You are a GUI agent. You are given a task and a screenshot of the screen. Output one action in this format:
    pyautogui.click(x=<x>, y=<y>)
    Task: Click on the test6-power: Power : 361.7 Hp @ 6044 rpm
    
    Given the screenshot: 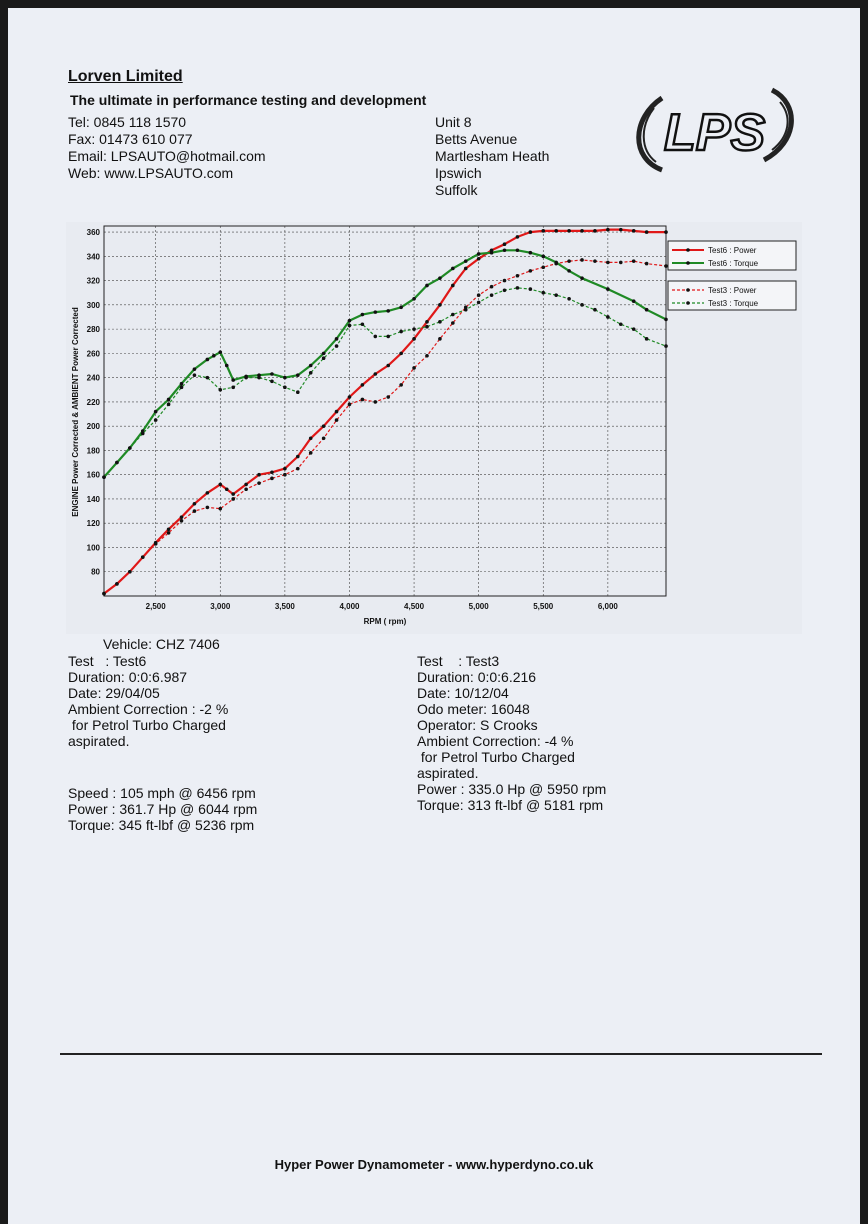 What is the action you would take?
    pyautogui.click(x=163, y=809)
    